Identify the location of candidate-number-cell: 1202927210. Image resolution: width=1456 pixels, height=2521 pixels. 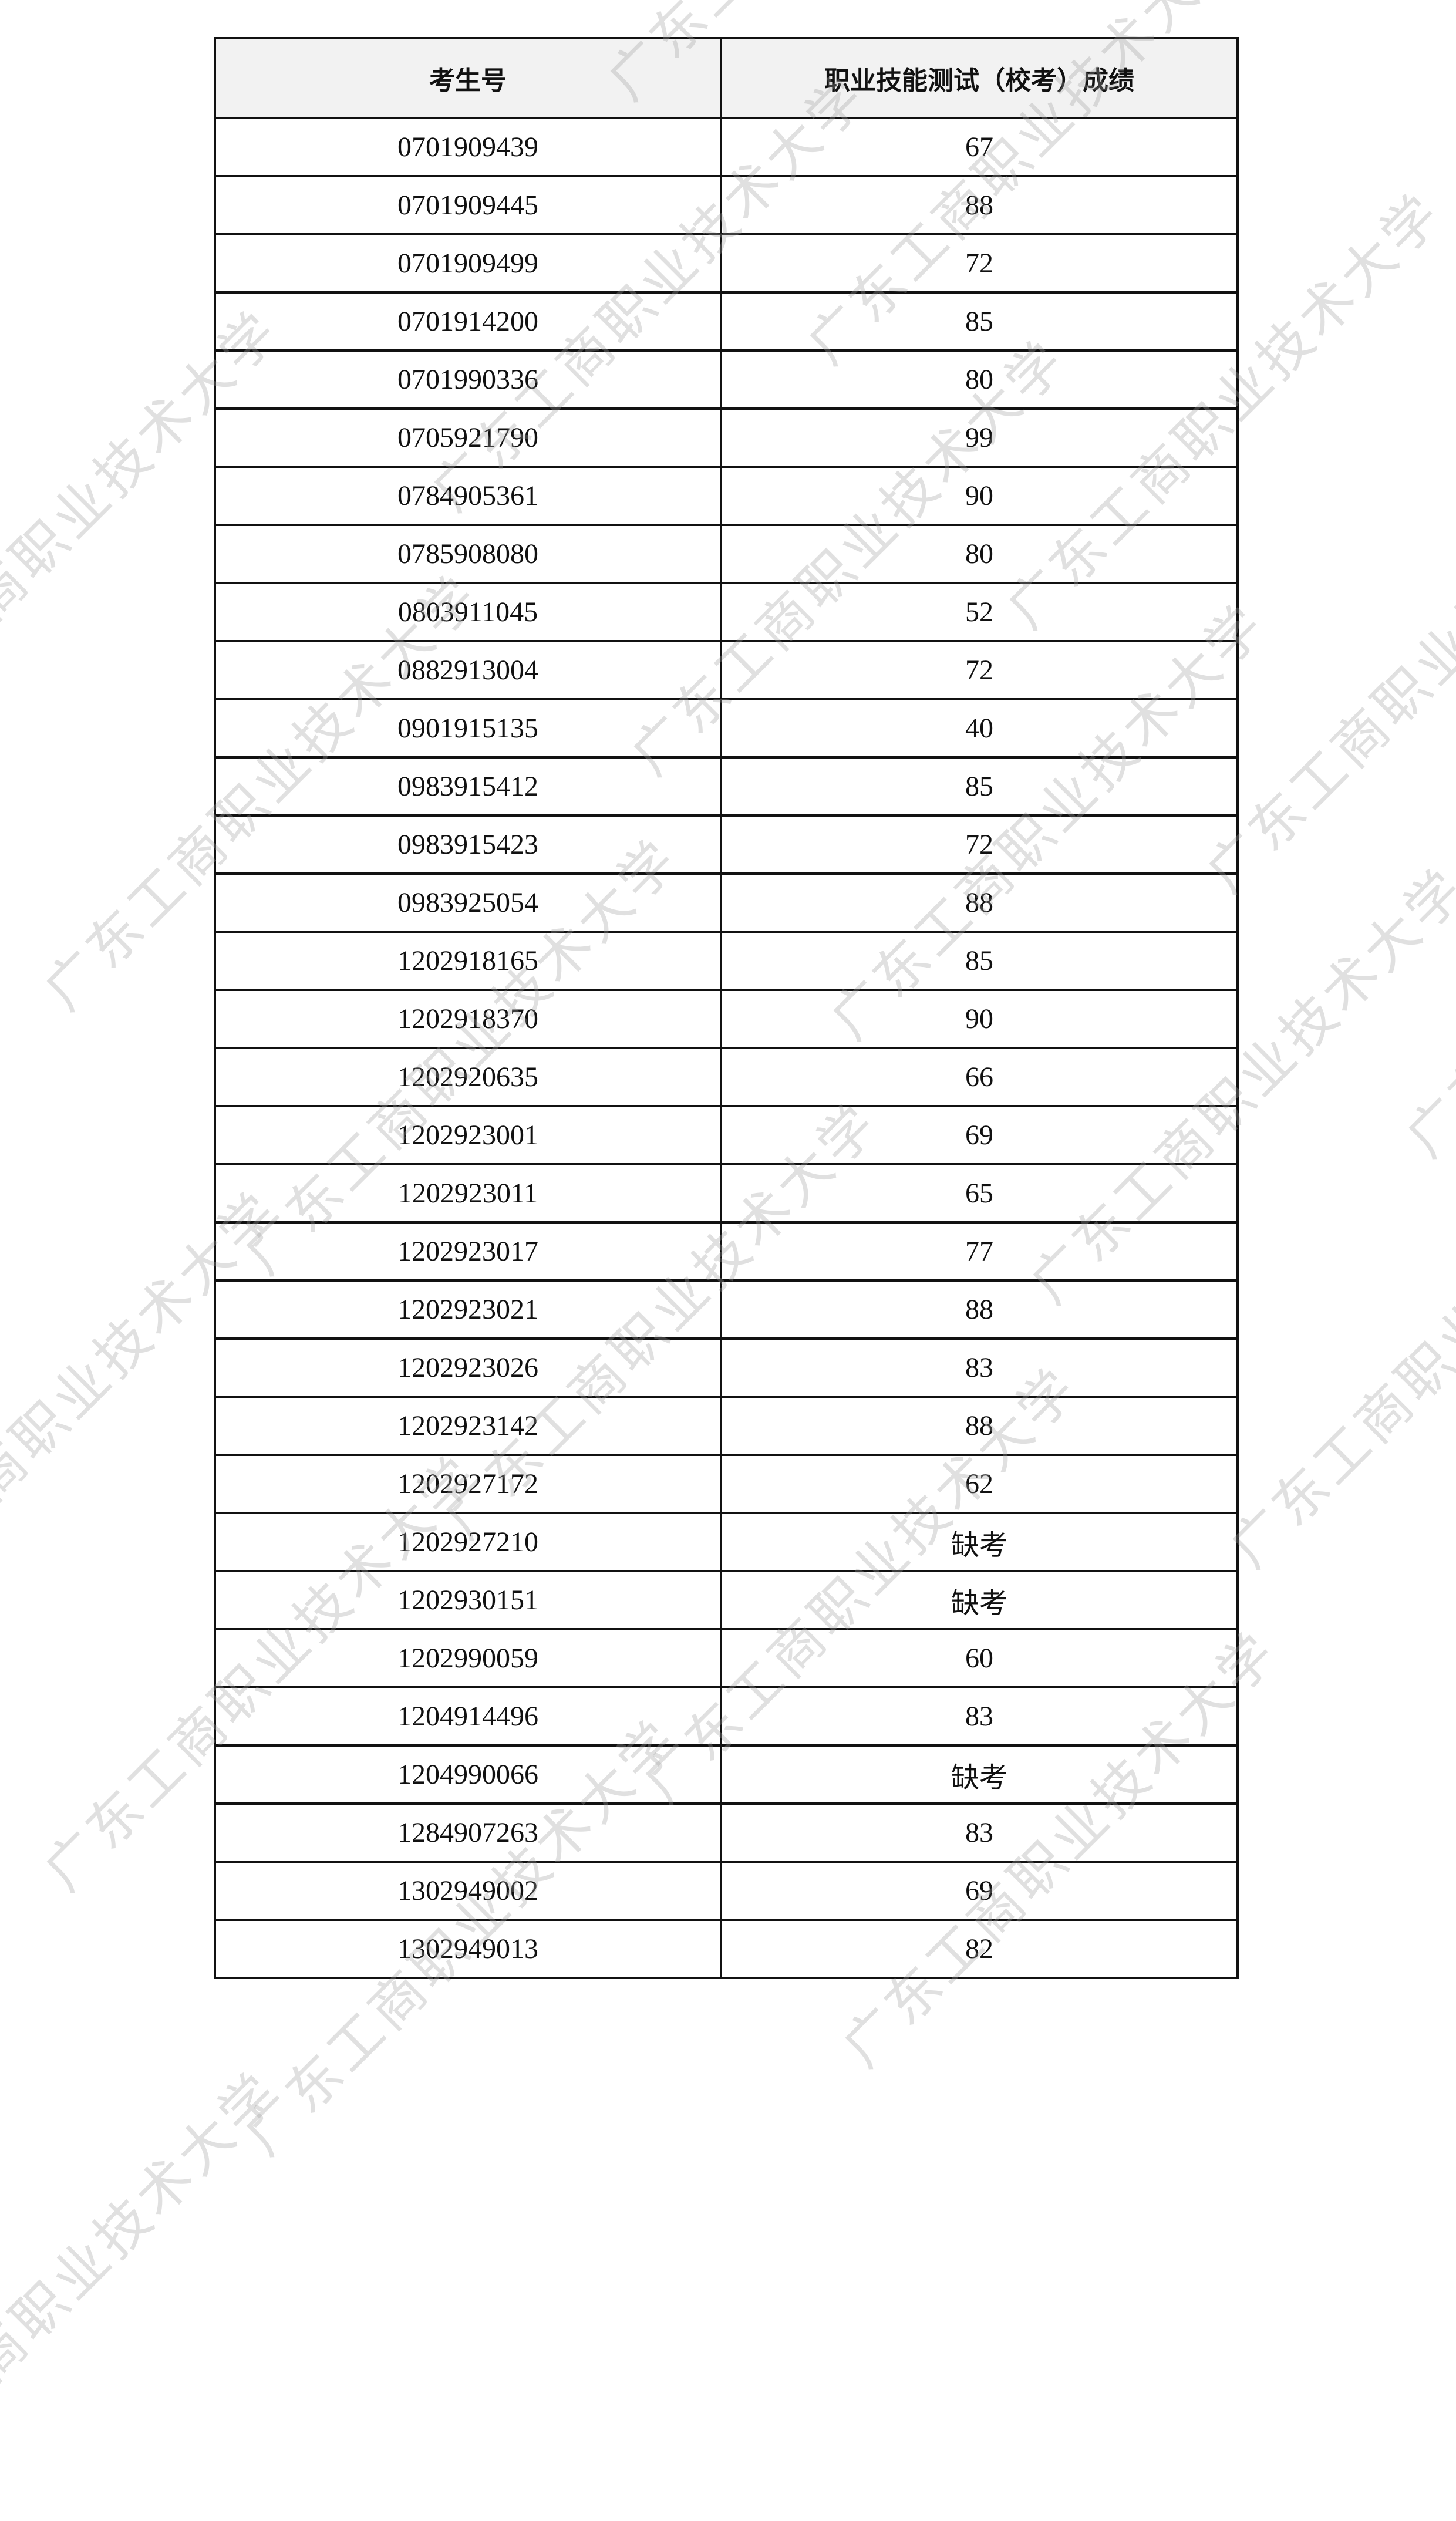
(468, 1542).